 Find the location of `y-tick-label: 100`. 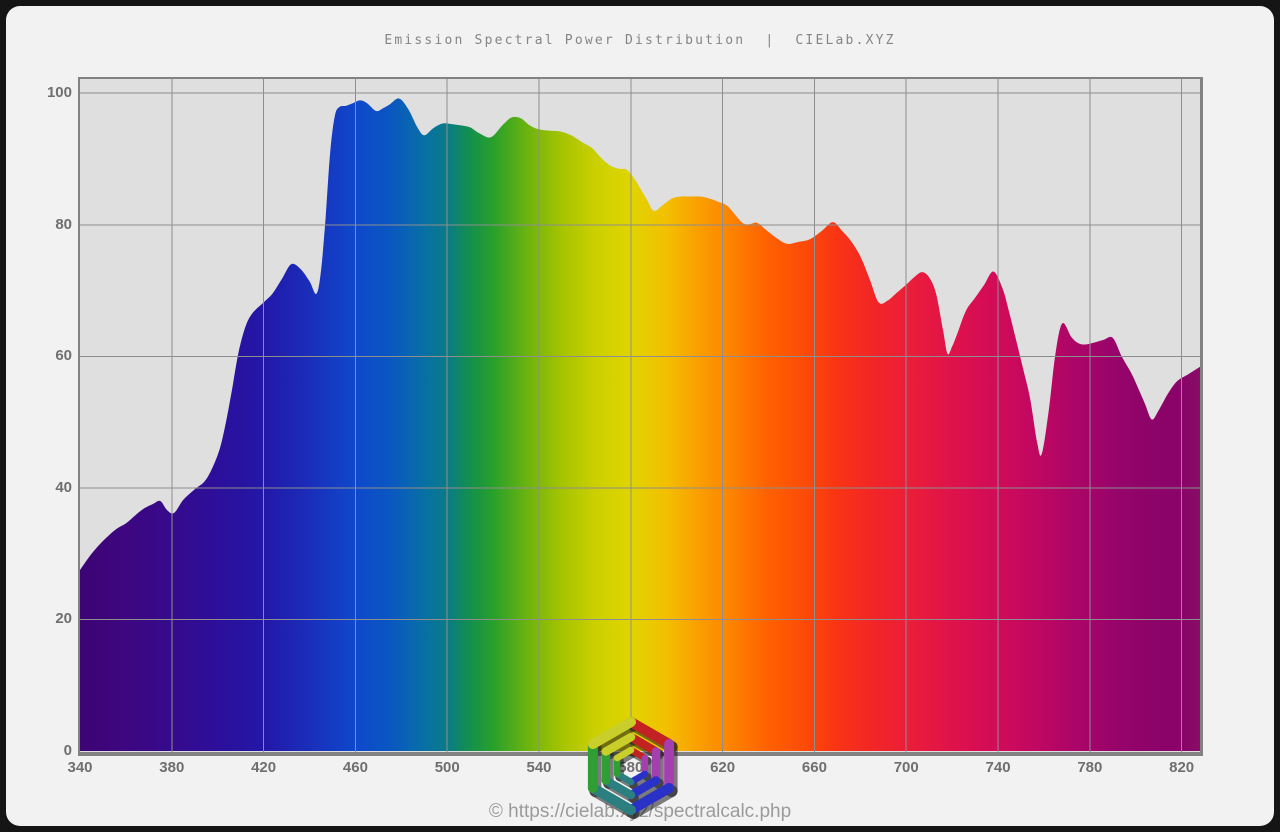

y-tick-label: 100 is located at coordinates (59, 93).